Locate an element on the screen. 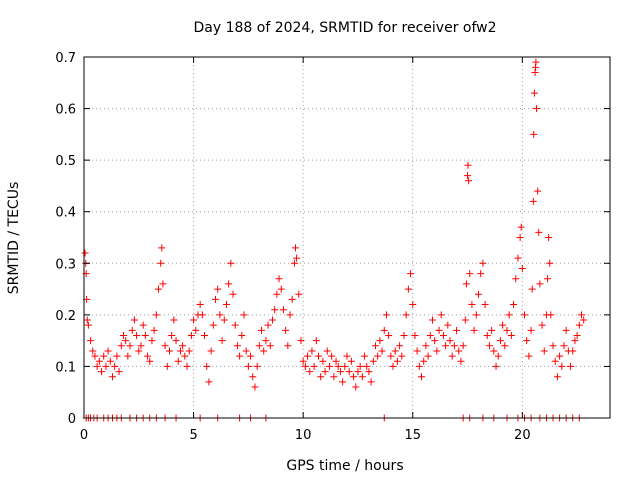 This screenshot has width=640, height=480. y-tick-label: 0.3 is located at coordinates (65, 264).